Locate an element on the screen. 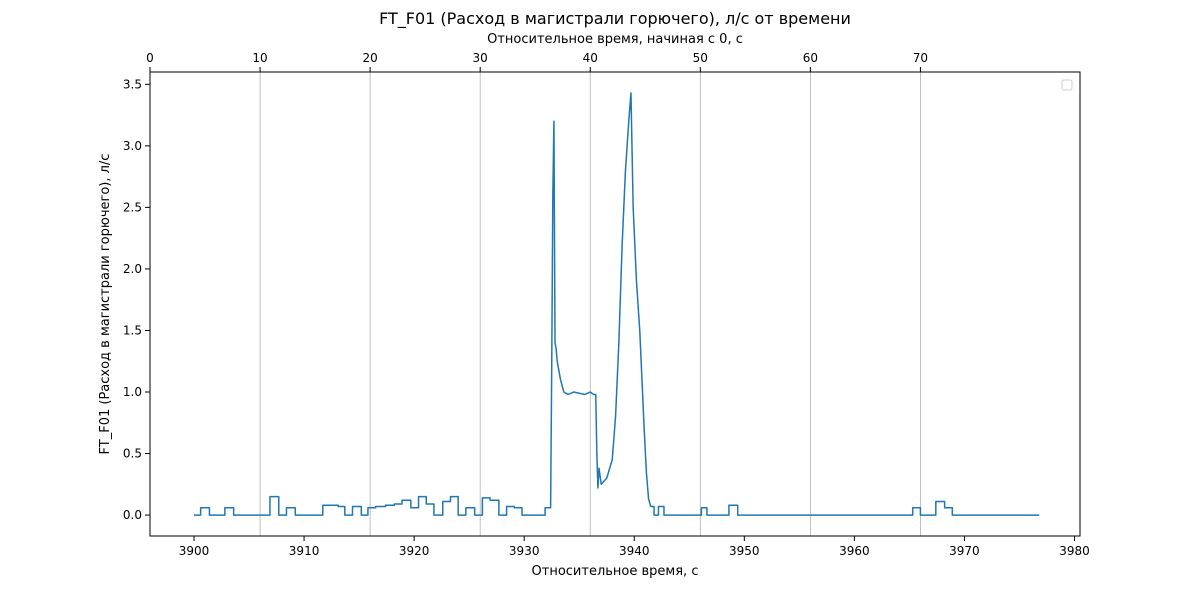 This screenshot has height=600, width=1200. x2-axis-label: Относительное время, начиная с 0, с is located at coordinates (615, 39).